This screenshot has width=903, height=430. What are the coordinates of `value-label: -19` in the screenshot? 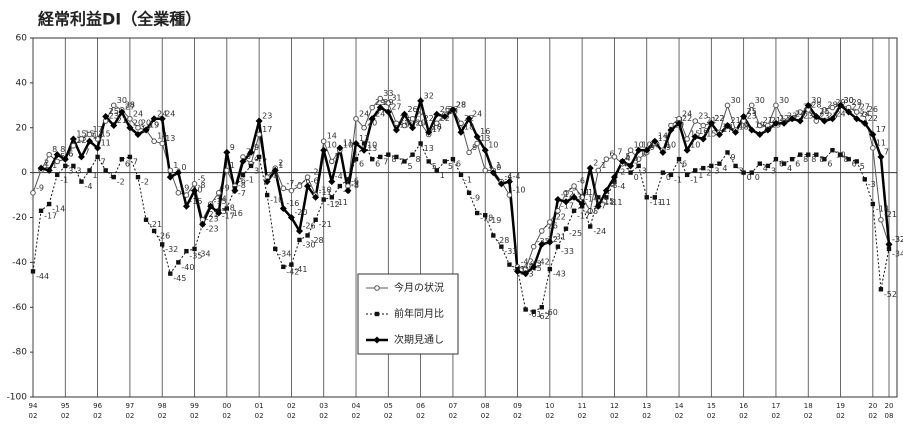 It's located at (494, 220).